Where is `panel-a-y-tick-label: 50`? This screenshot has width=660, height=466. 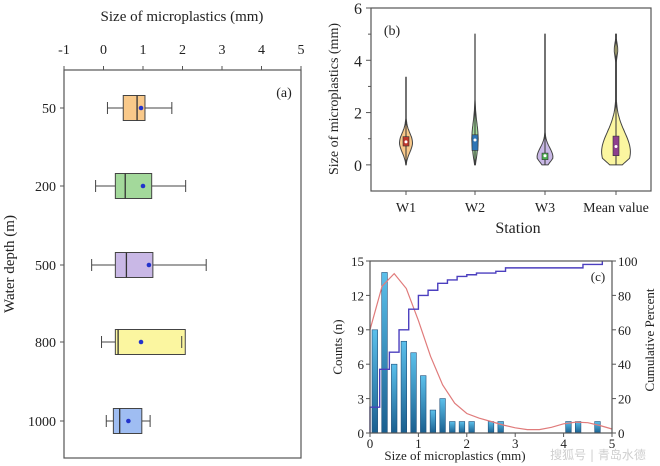 panel-a-y-tick-label: 50 is located at coordinates (49, 109).